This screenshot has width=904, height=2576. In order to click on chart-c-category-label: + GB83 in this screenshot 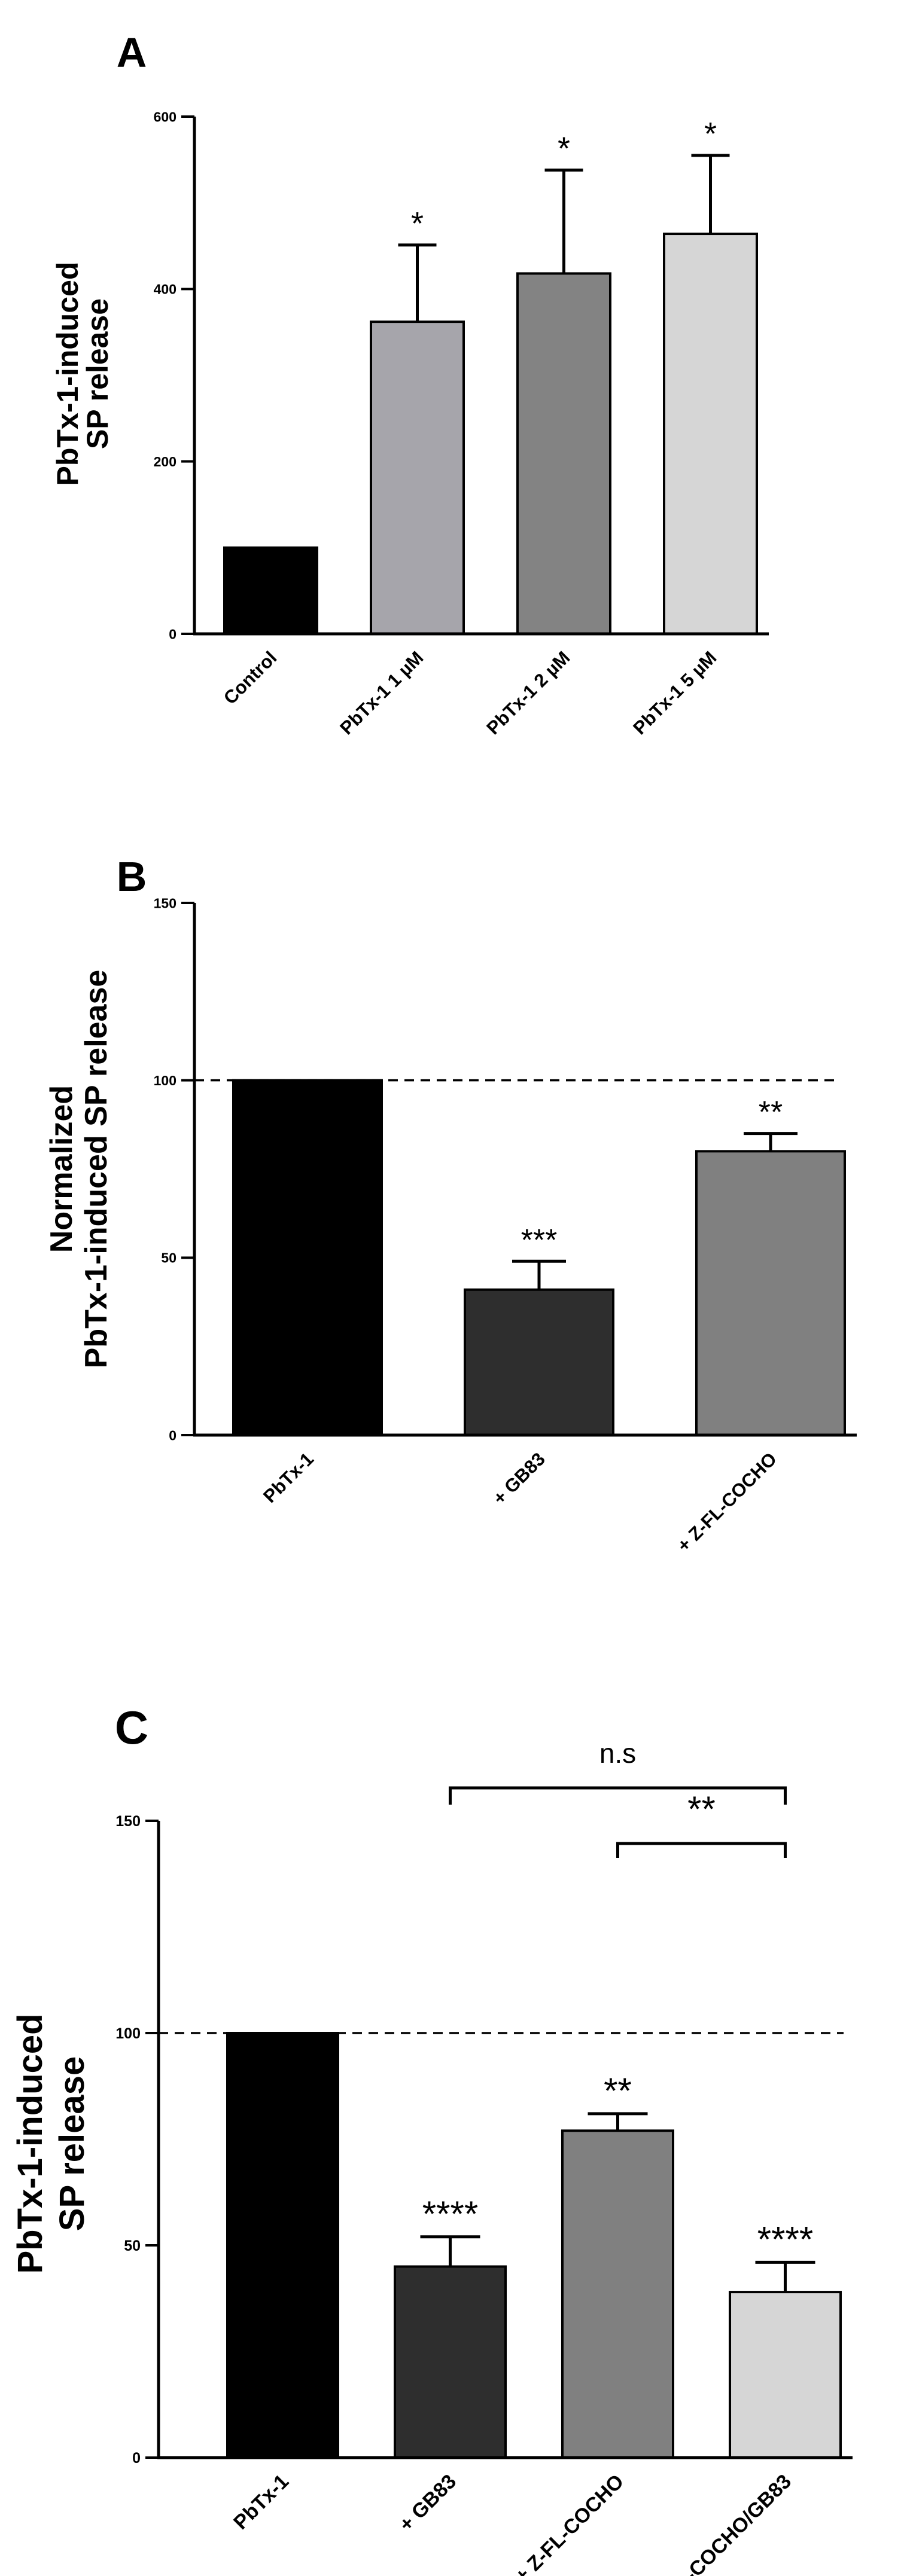, I will do `click(428, 2503)`.